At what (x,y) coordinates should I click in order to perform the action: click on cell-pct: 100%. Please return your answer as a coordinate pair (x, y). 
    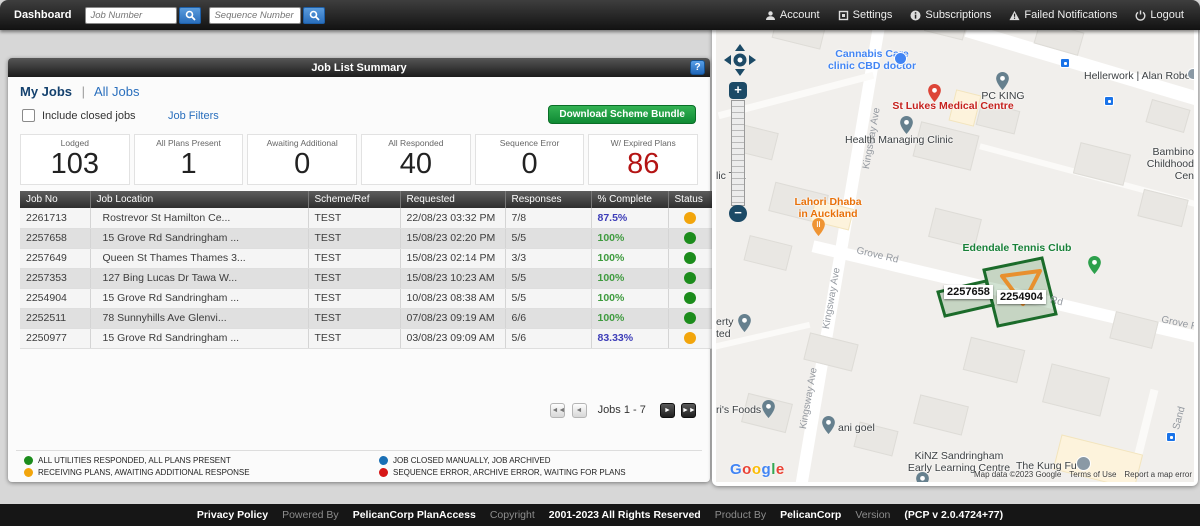
    Looking at the image, I should click on (630, 318).